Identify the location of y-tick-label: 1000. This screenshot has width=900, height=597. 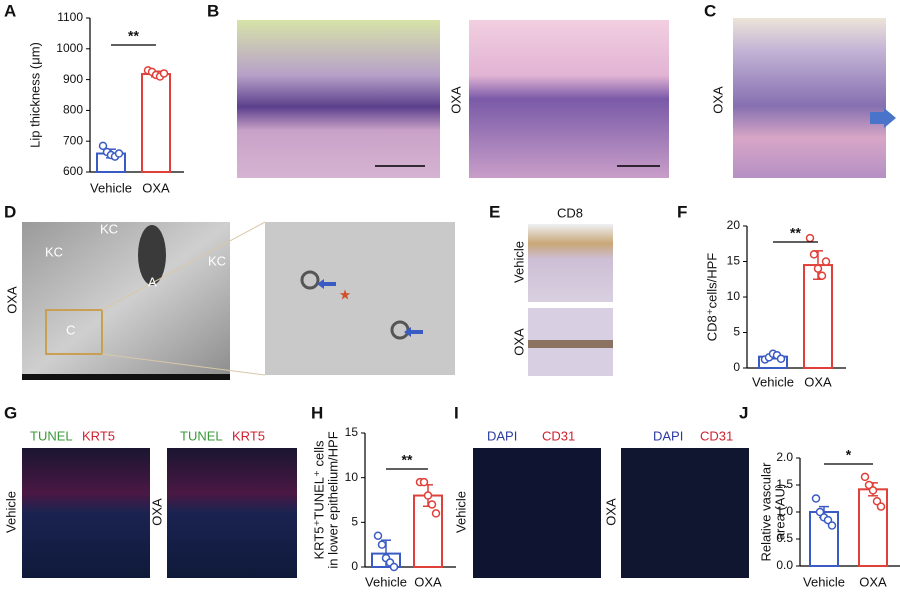
(69, 48).